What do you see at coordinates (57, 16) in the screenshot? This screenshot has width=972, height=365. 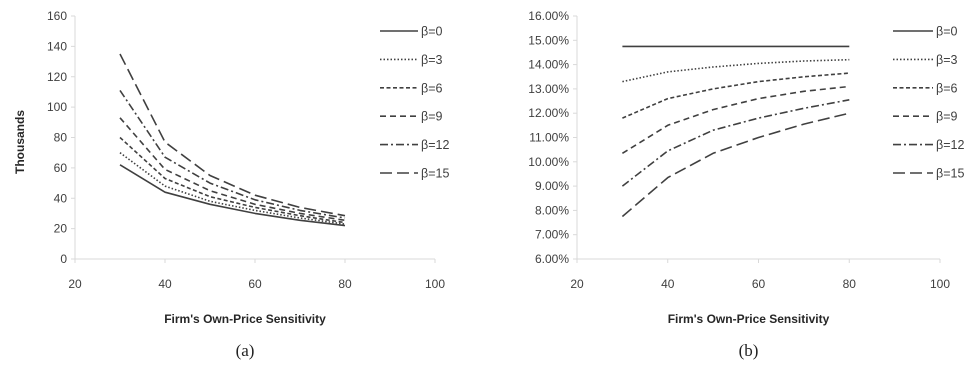 I see `y-tick-label: 160` at bounding box center [57, 16].